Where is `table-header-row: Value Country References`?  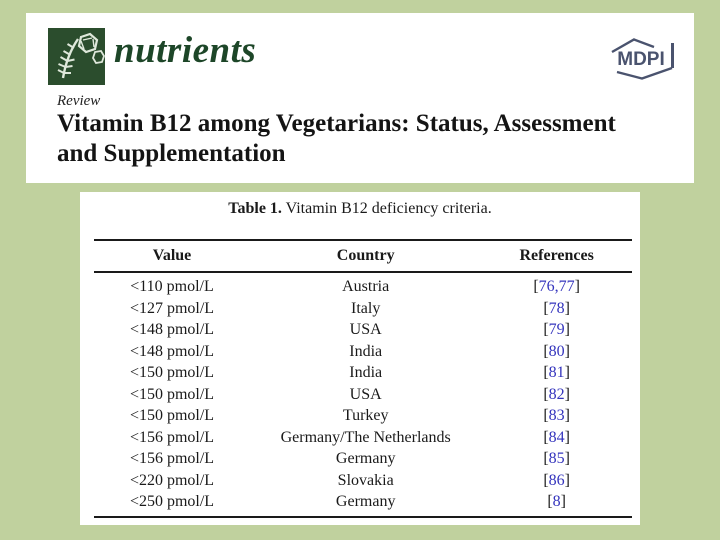
table-header-row: Value Country References is located at coordinates (363, 256).